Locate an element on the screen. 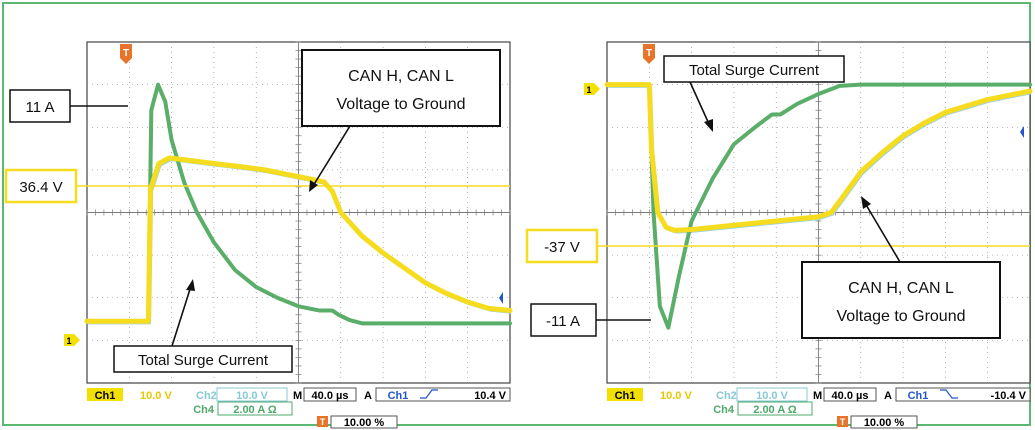  right-current-peak-label: -11 A is located at coordinates (563, 321).